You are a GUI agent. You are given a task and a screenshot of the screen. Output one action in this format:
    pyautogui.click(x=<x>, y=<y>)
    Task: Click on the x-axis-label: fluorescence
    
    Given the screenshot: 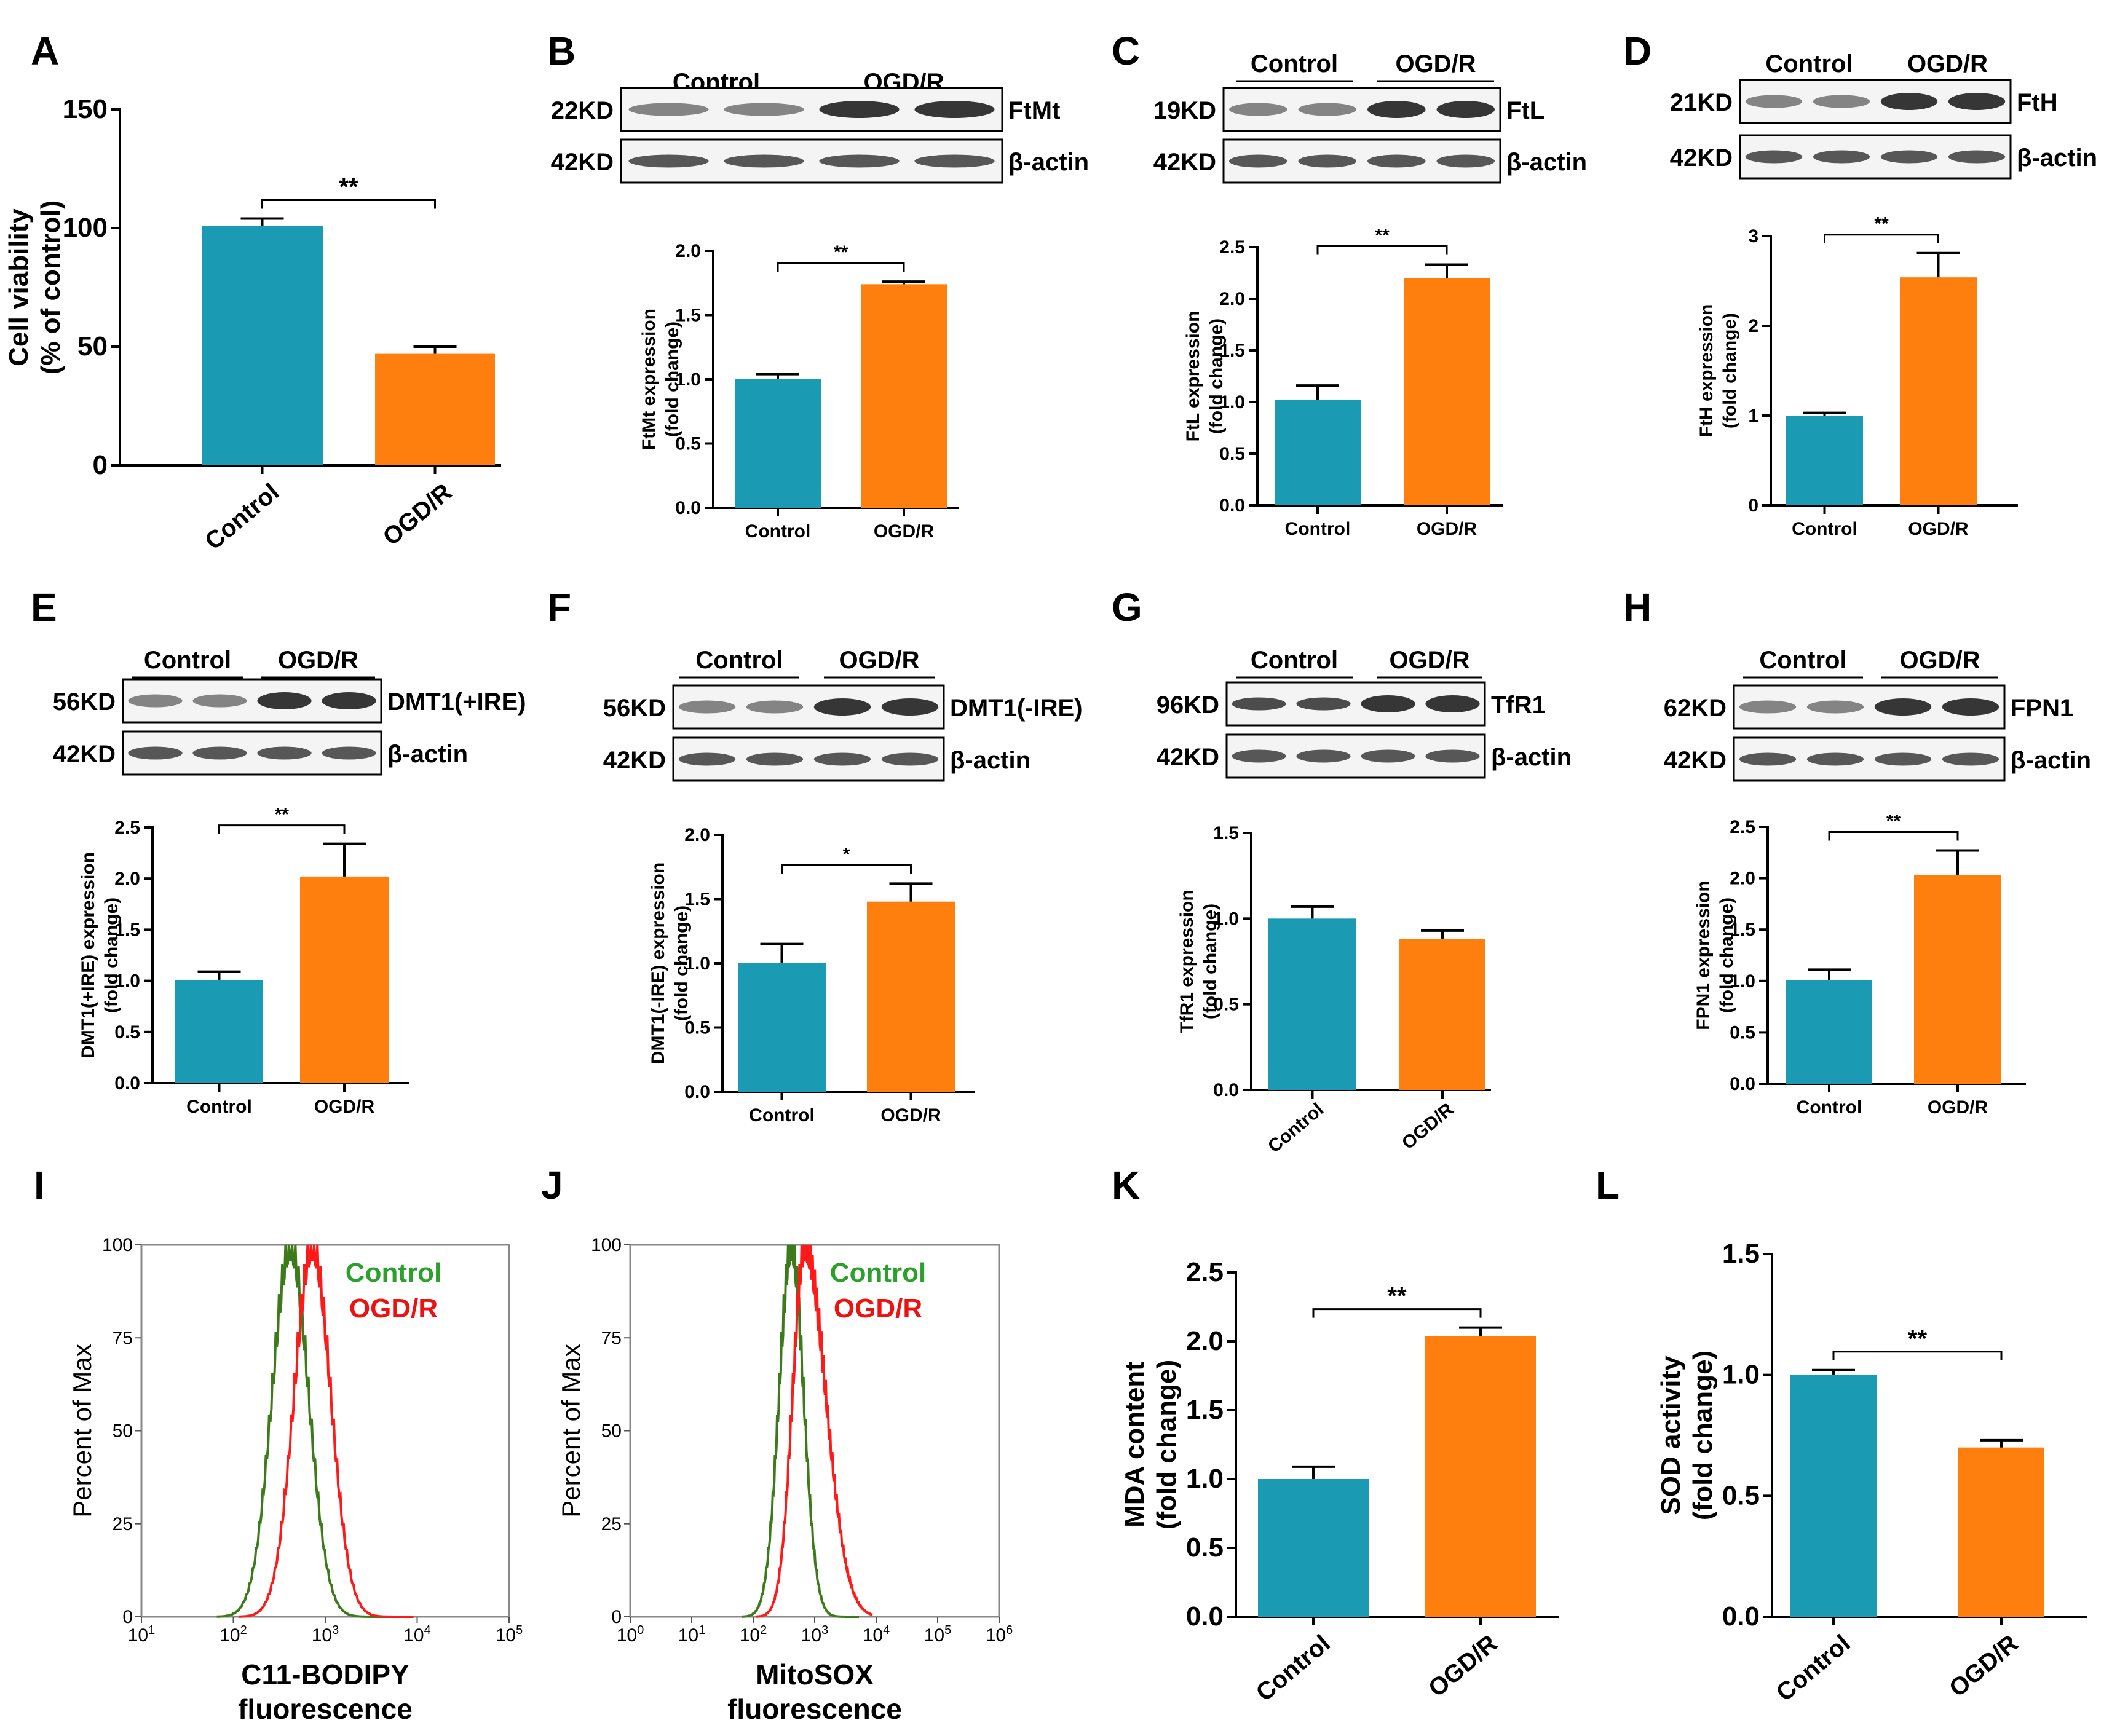 What is the action you would take?
    pyautogui.click(x=325, y=1709)
    